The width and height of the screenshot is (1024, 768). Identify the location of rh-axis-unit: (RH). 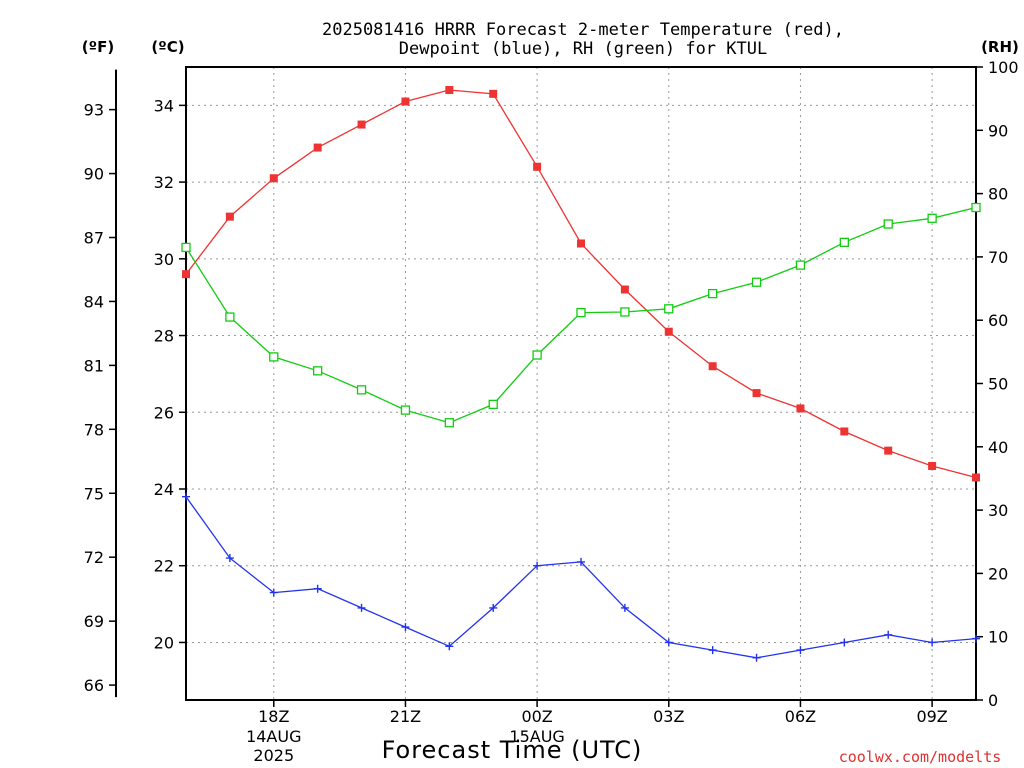
(1000, 47).